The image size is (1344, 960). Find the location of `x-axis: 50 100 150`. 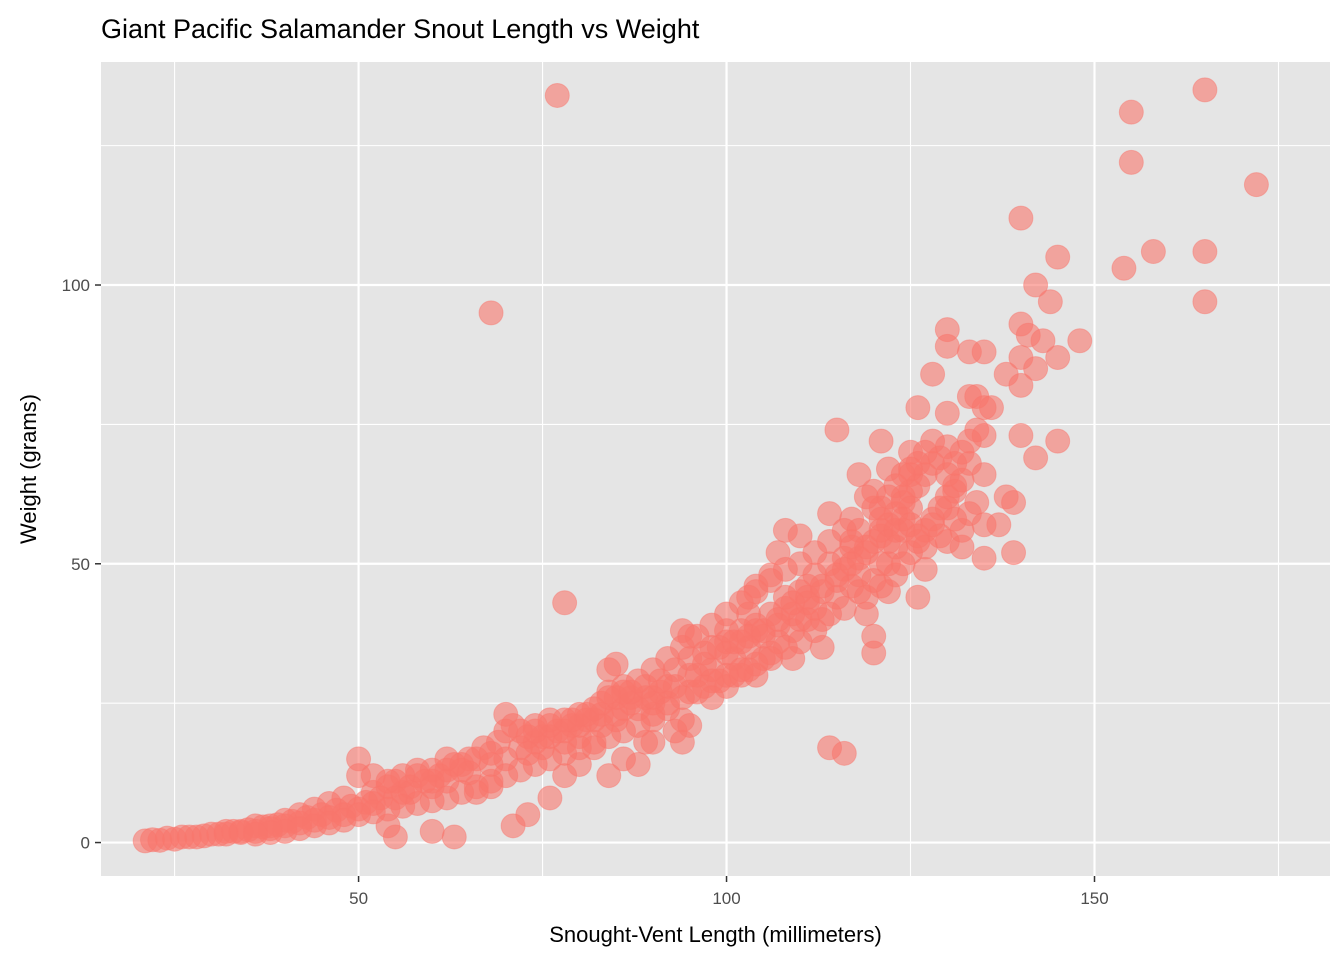

x-axis: 50 100 150 is located at coordinates (729, 892).